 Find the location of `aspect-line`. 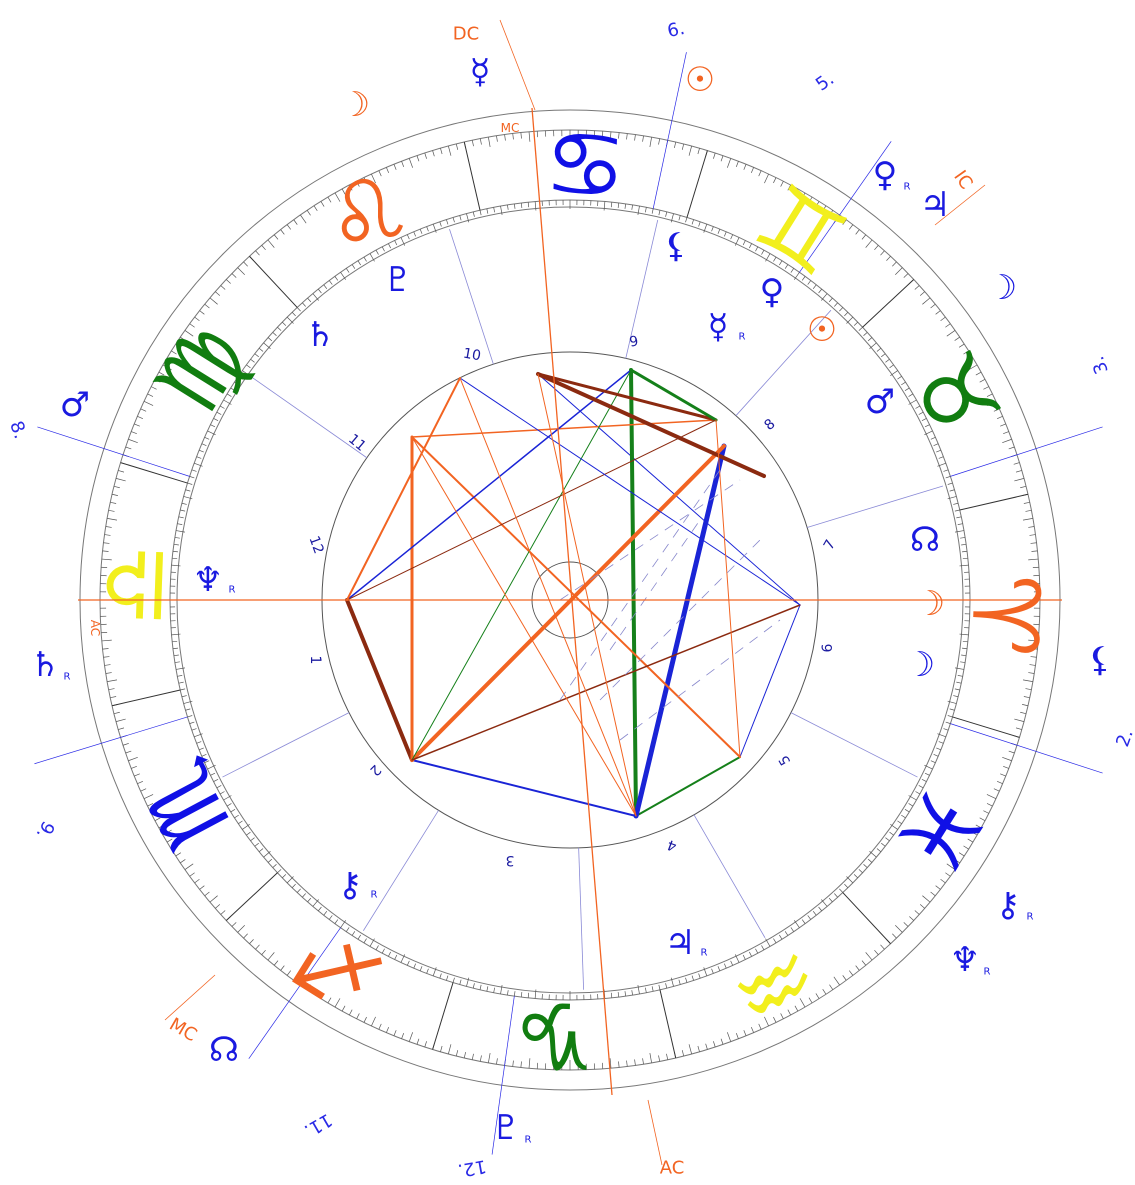

aspect-line is located at coordinates (651, 425).